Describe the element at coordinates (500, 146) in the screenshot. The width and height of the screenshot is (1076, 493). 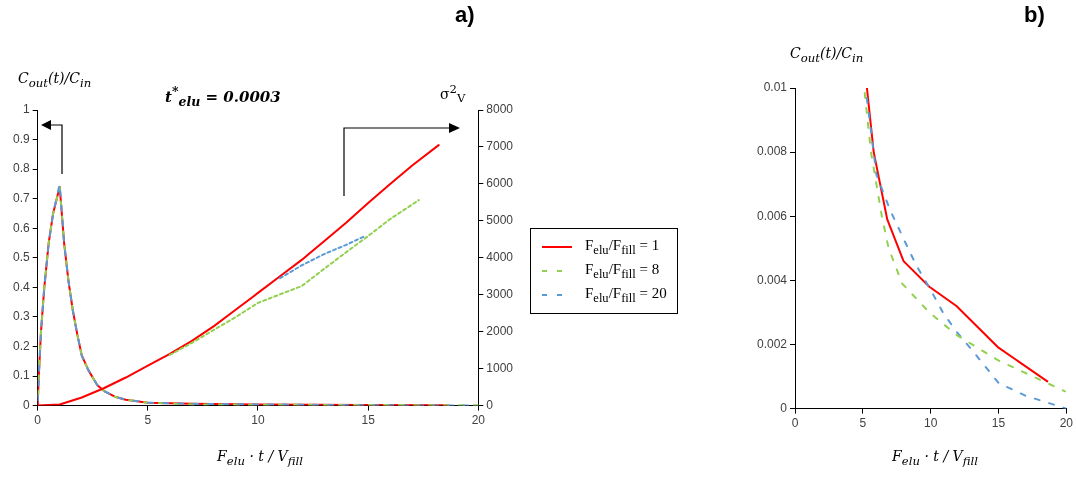
I see `y2-tick-label: 7000` at that location.